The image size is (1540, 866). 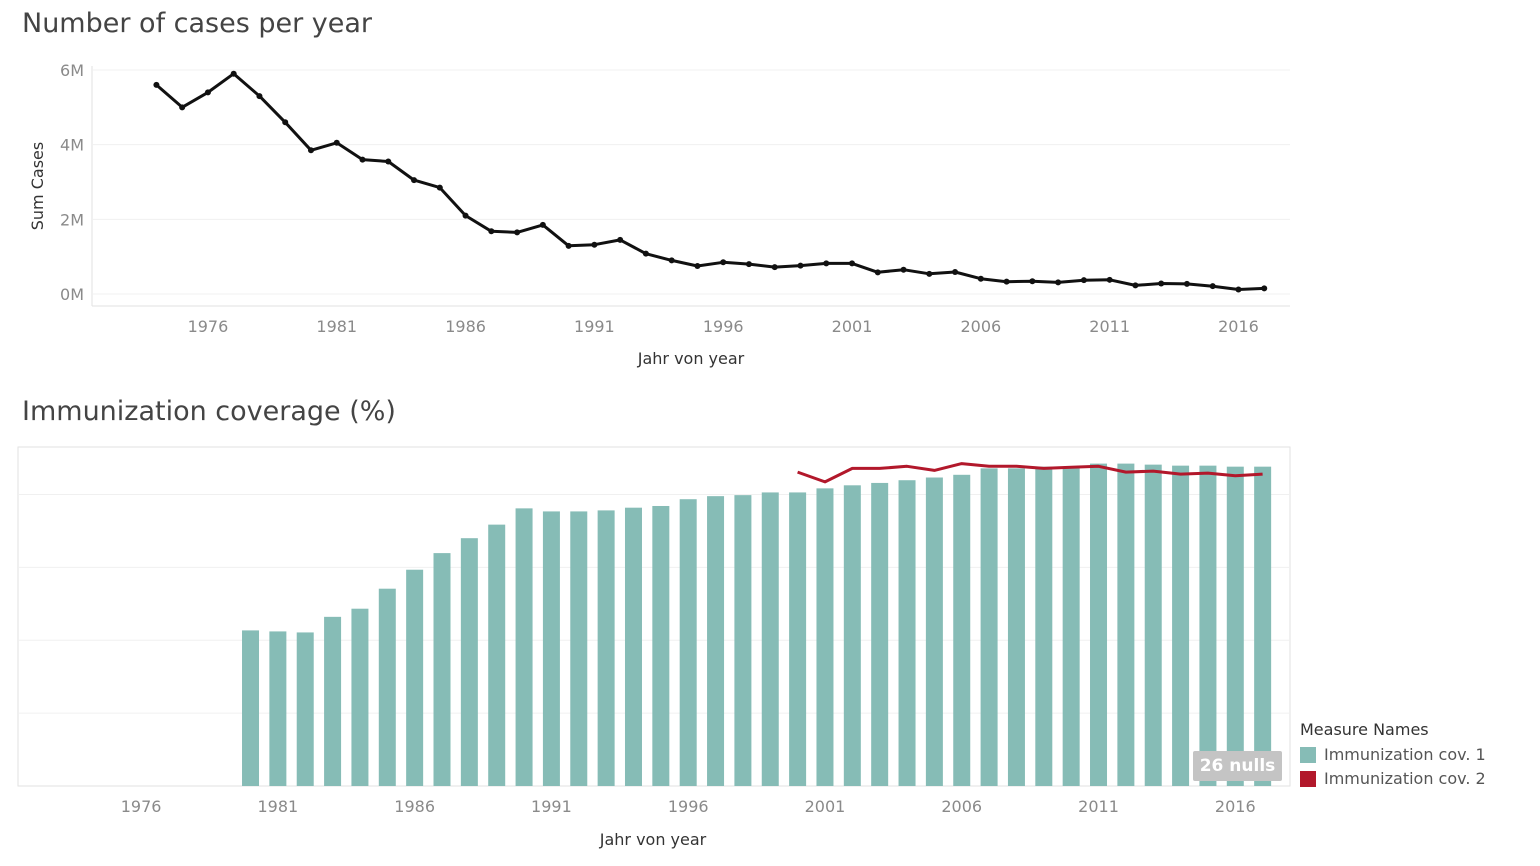 What do you see at coordinates (1393, 778) in the screenshot?
I see `legend-item-cov-2: Immunization cov. 2` at bounding box center [1393, 778].